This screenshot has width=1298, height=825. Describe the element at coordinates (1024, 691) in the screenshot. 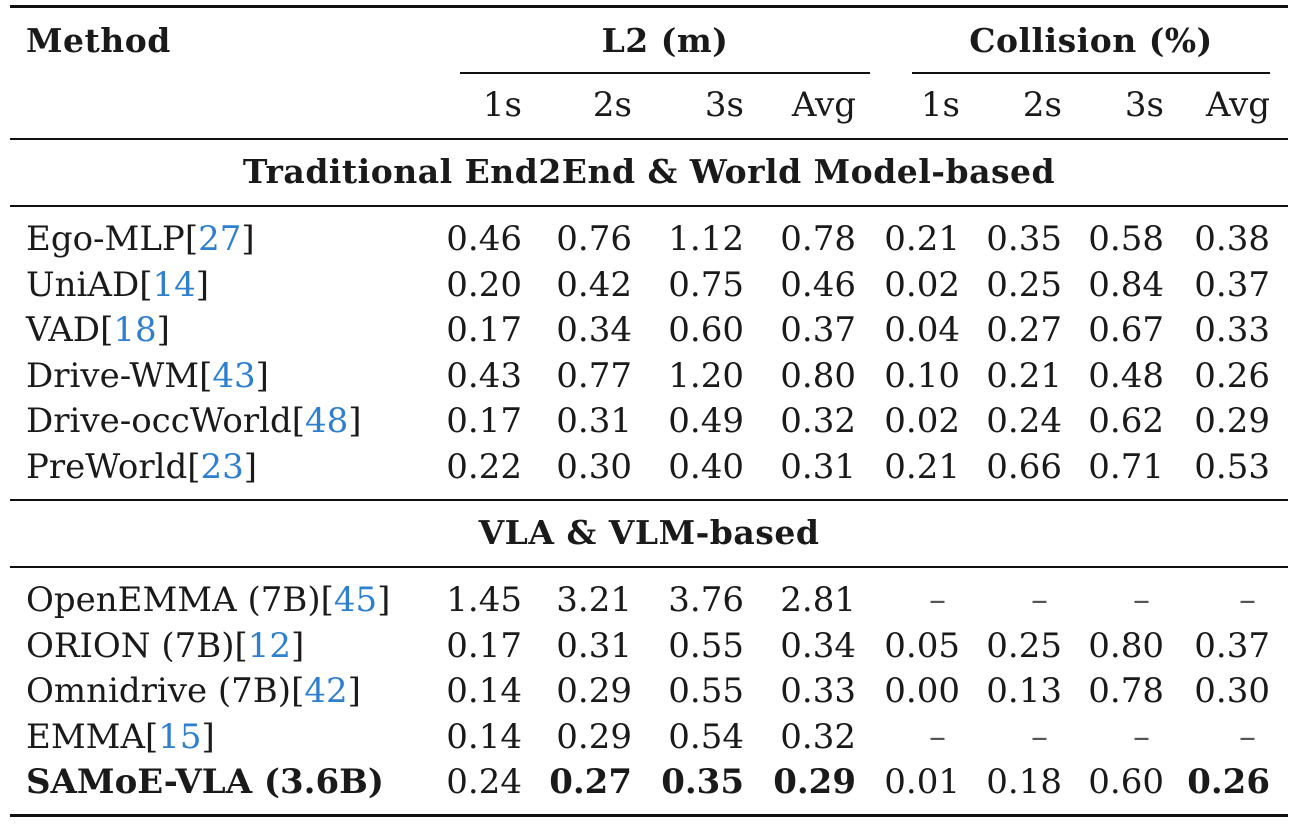

I see `metric-cell: 0.13` at that location.